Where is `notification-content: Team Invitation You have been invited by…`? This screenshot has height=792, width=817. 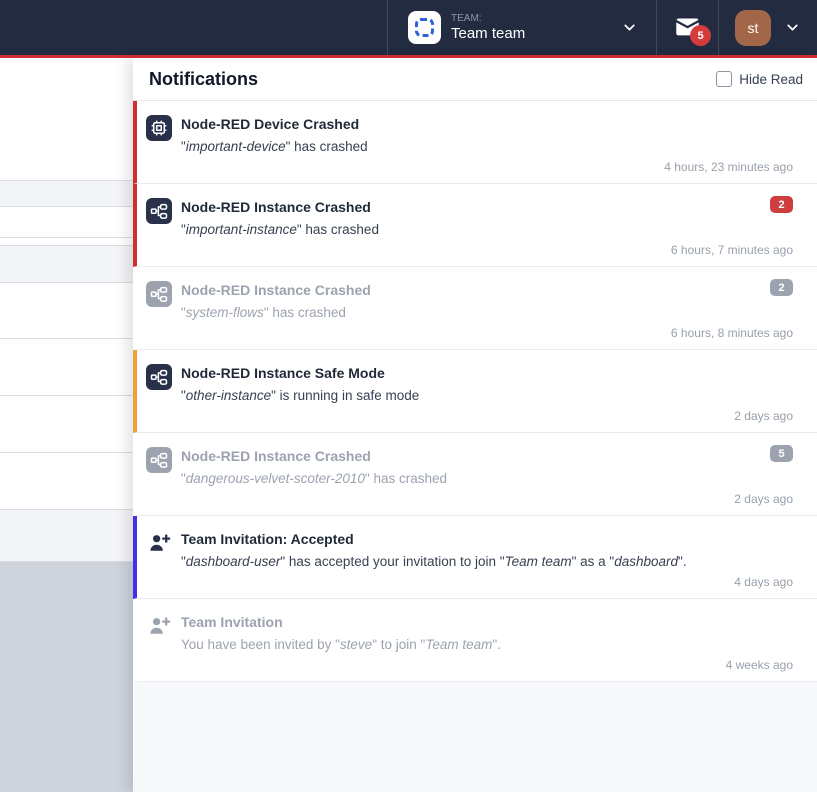
notification-content: Team Invitation You have been invited by… is located at coordinates (487, 642).